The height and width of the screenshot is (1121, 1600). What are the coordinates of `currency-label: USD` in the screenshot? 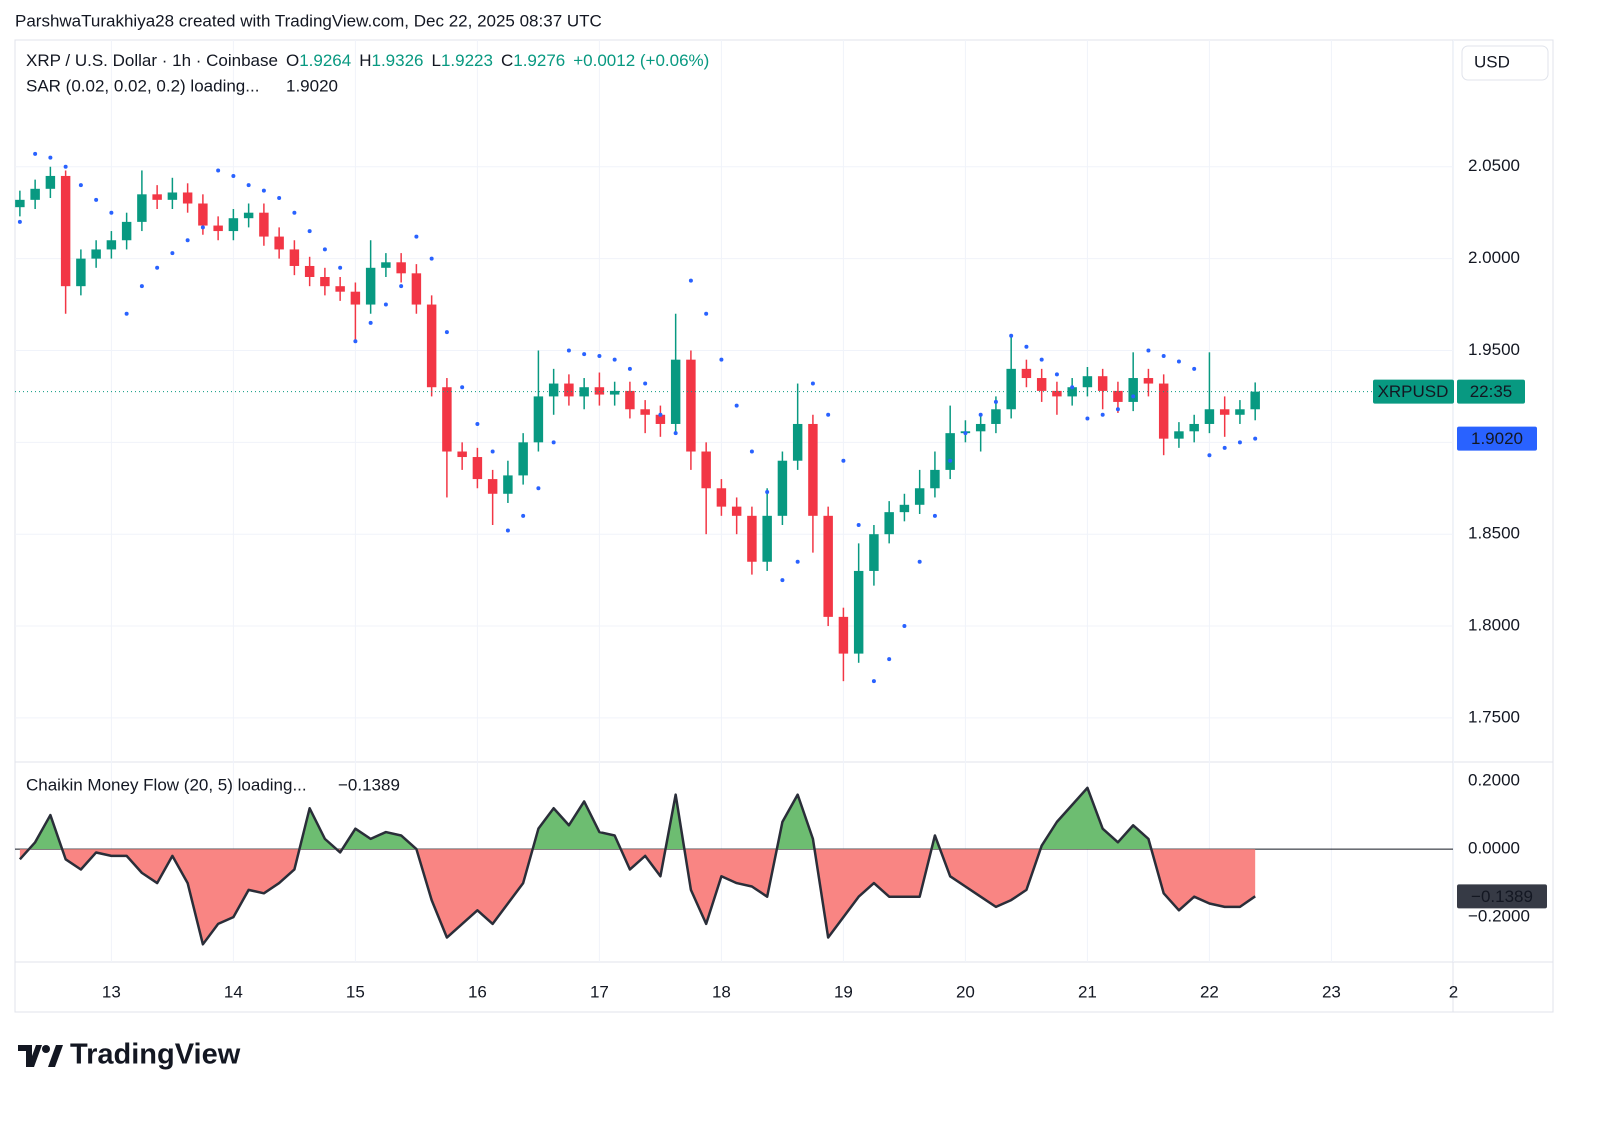 It's located at (1492, 61).